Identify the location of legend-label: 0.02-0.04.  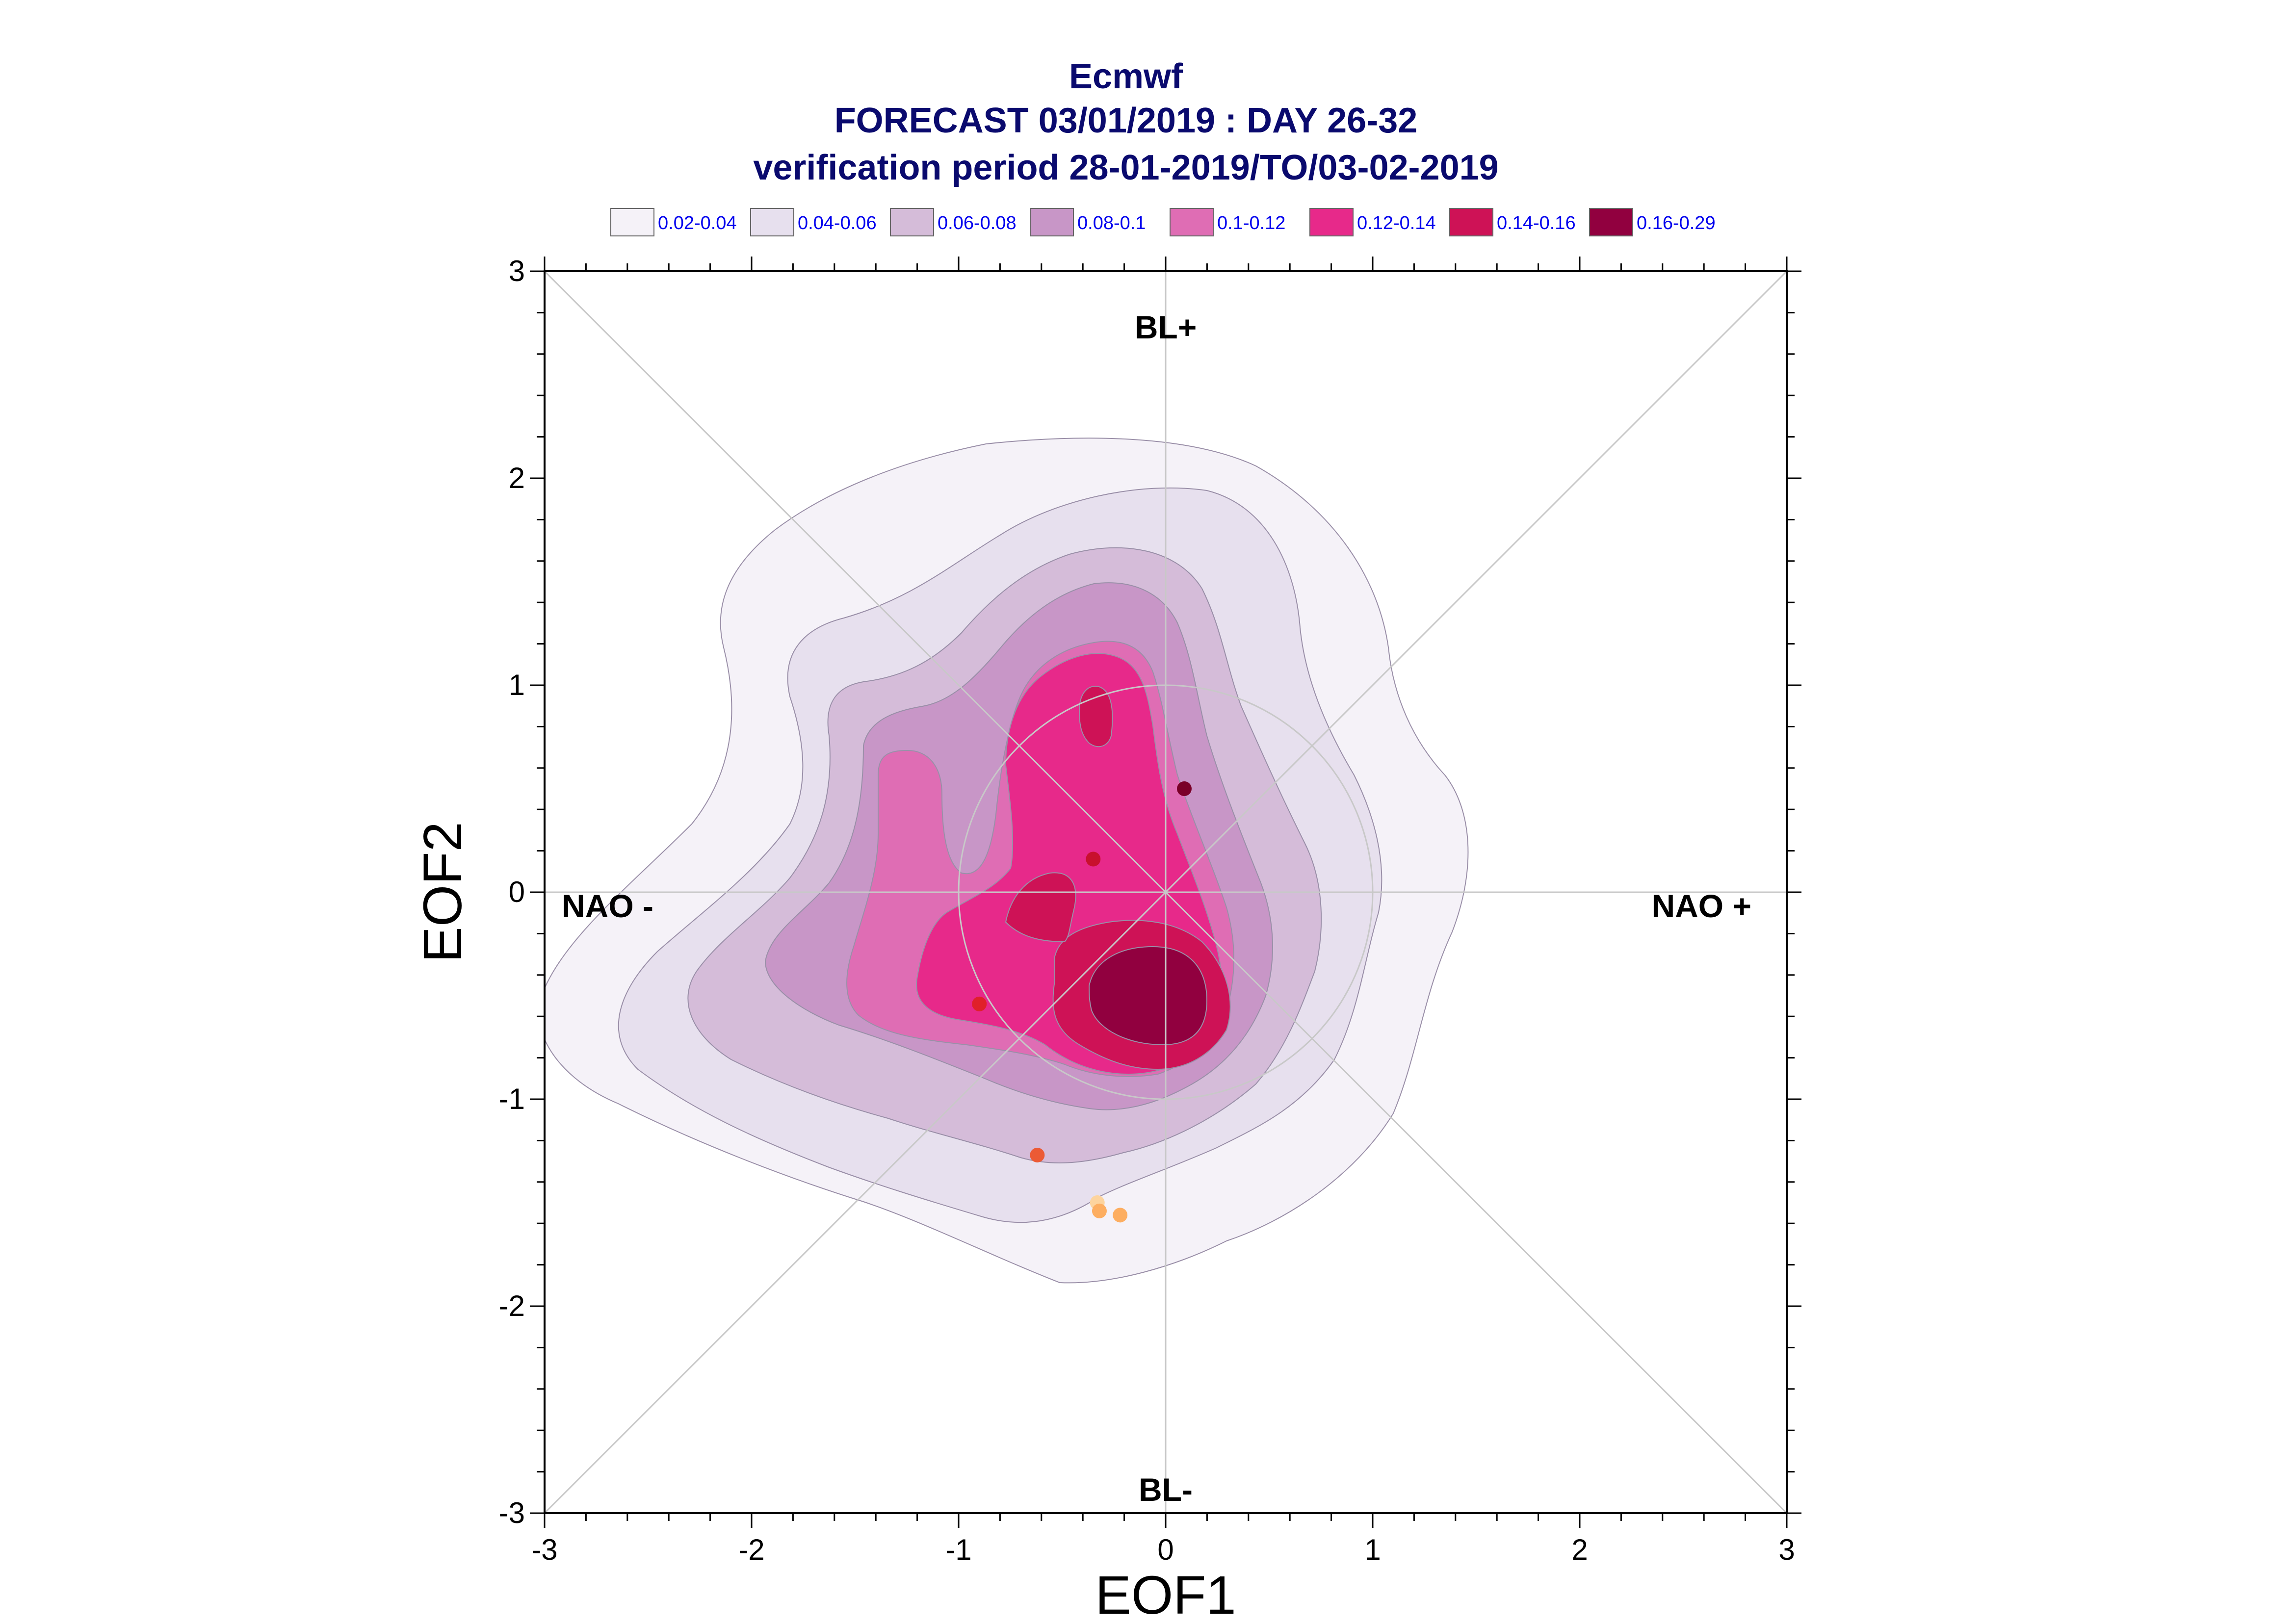
(697, 223).